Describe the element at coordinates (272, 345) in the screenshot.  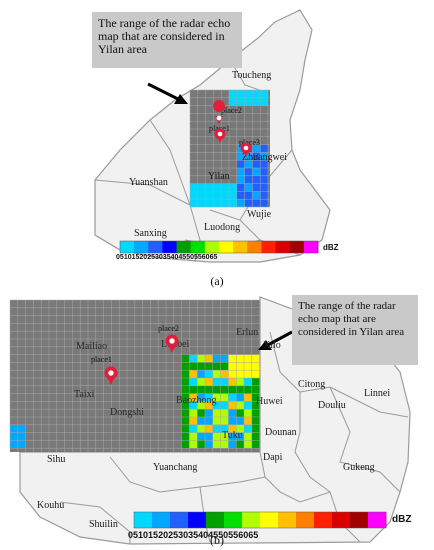
I see `place-label: Xilo` at that location.